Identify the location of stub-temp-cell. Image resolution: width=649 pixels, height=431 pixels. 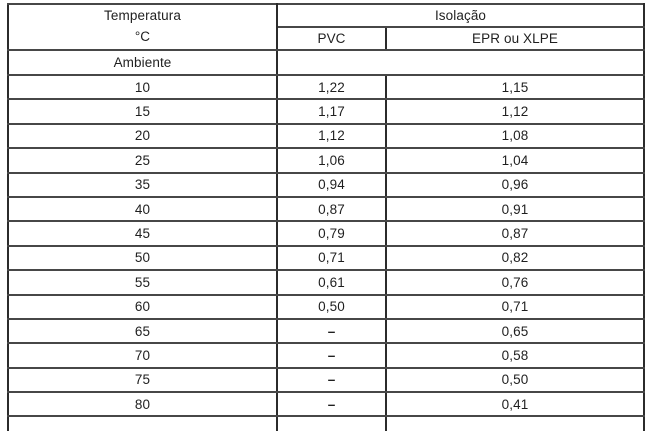
(142, 423).